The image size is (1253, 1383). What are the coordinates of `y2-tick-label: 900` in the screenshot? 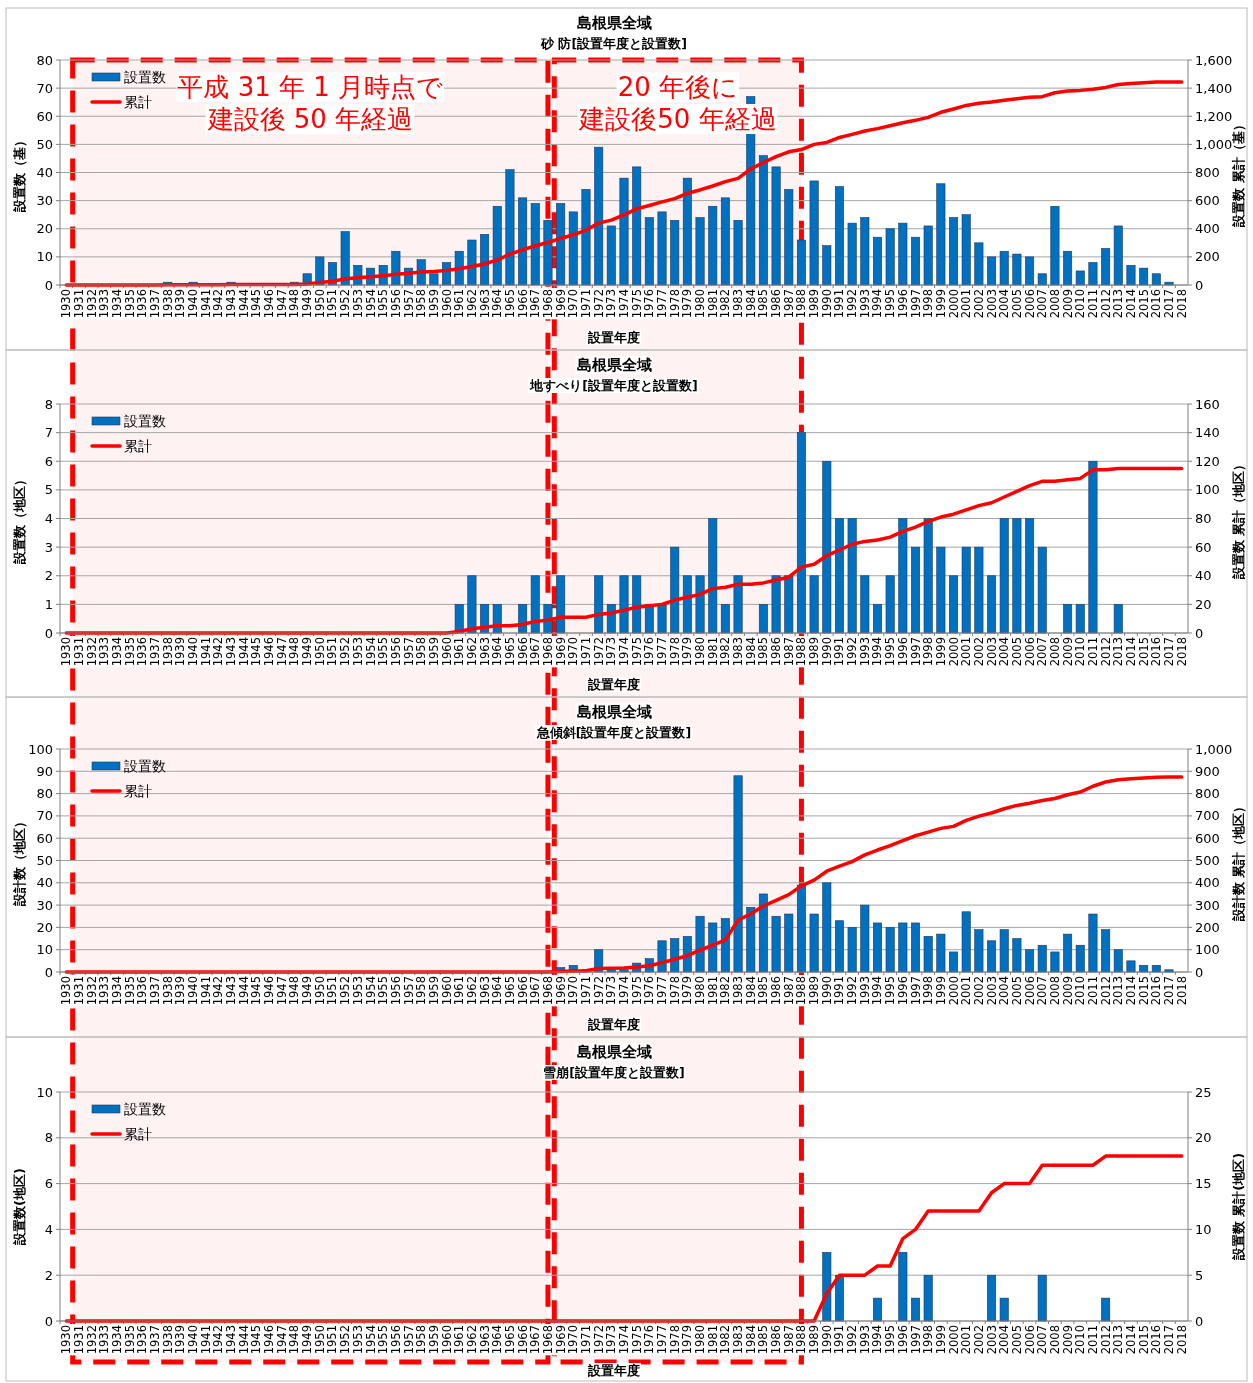 It's located at (1207, 771).